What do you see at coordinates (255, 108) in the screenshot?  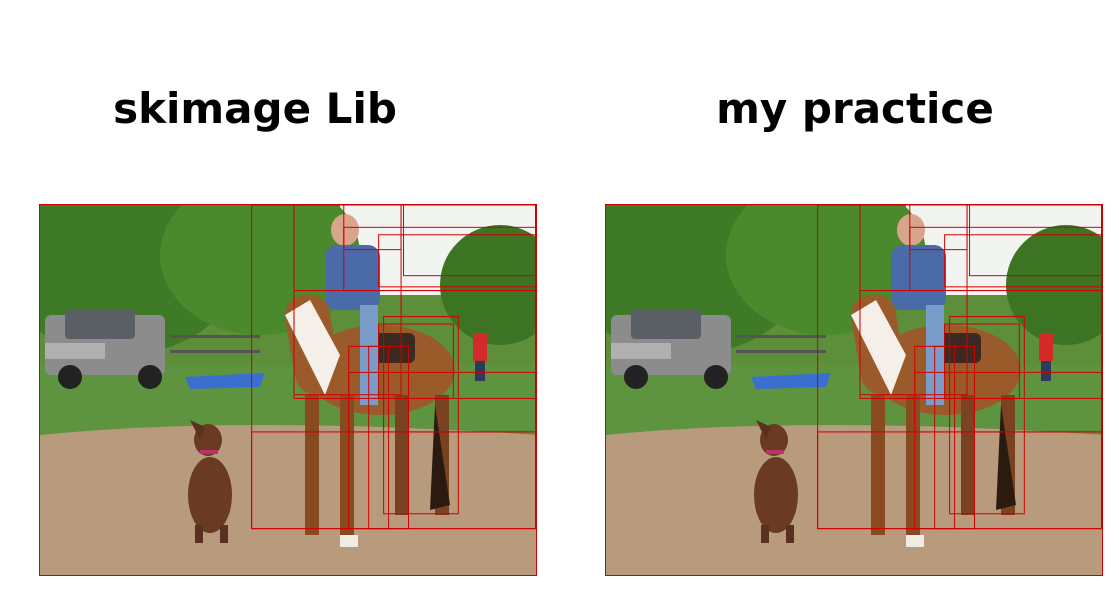 I see `panel-title: skimage Lib` at bounding box center [255, 108].